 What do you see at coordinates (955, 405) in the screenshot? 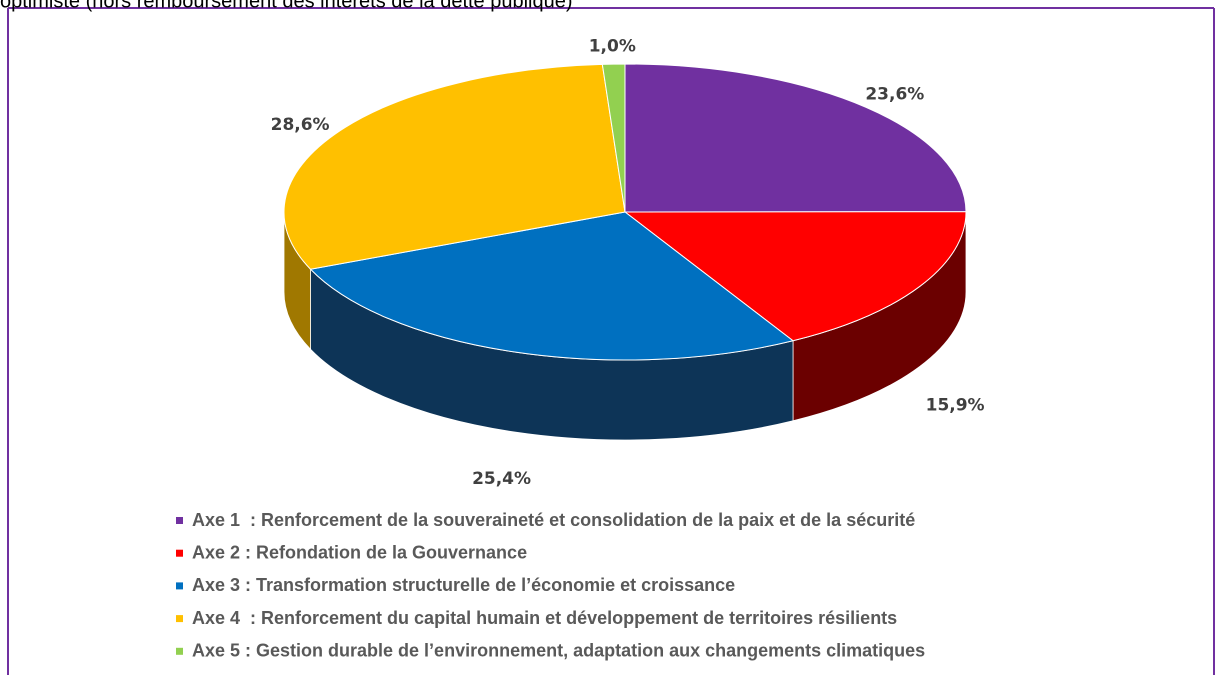
I see `data-label: 15,9%` at bounding box center [955, 405].